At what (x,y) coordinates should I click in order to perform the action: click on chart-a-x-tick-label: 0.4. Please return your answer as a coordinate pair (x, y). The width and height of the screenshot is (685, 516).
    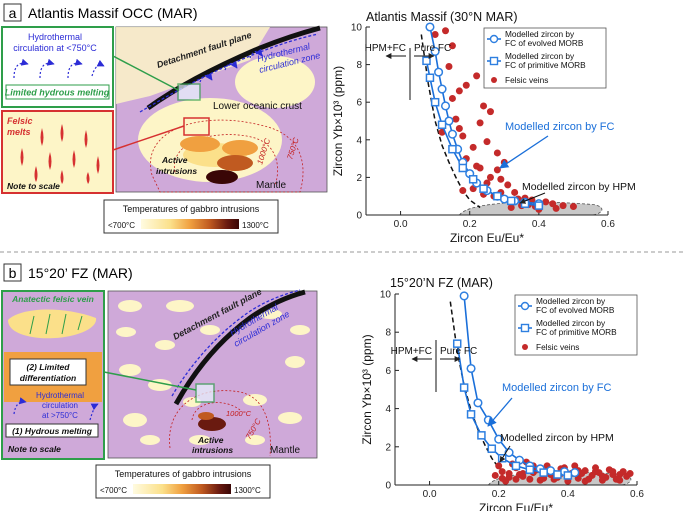
    Looking at the image, I should click on (539, 224).